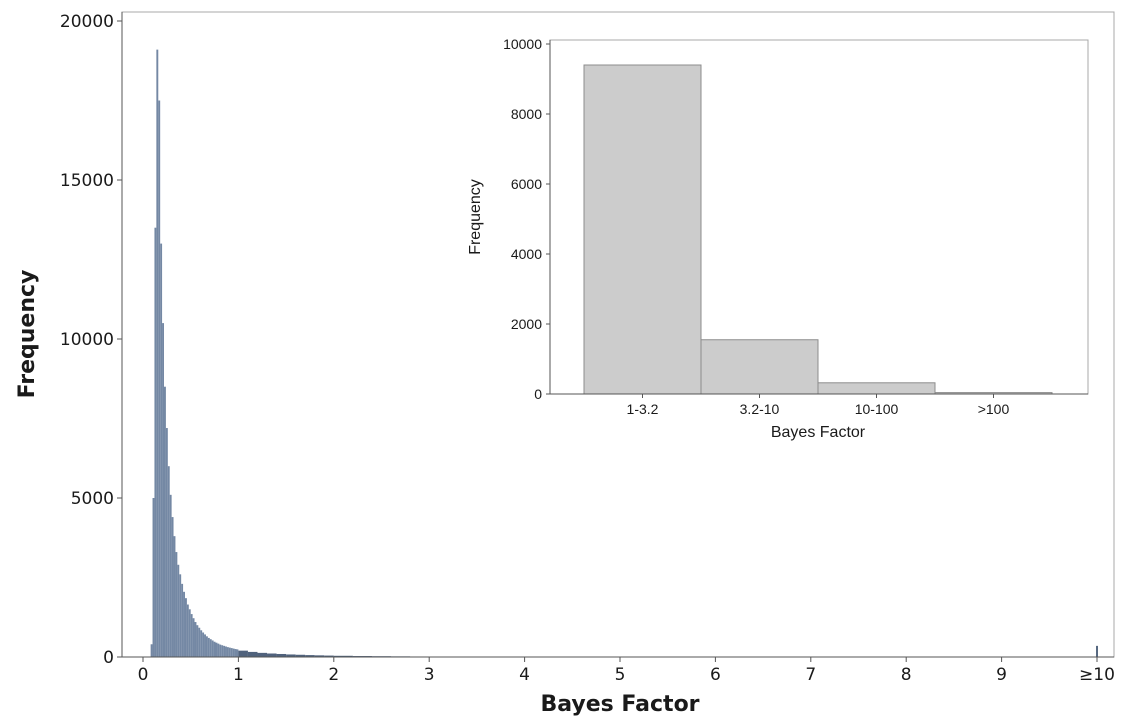 The width and height of the screenshot is (1121, 717). Describe the element at coordinates (538, 394) in the screenshot. I see `inset-y-tick-label: 0` at that location.